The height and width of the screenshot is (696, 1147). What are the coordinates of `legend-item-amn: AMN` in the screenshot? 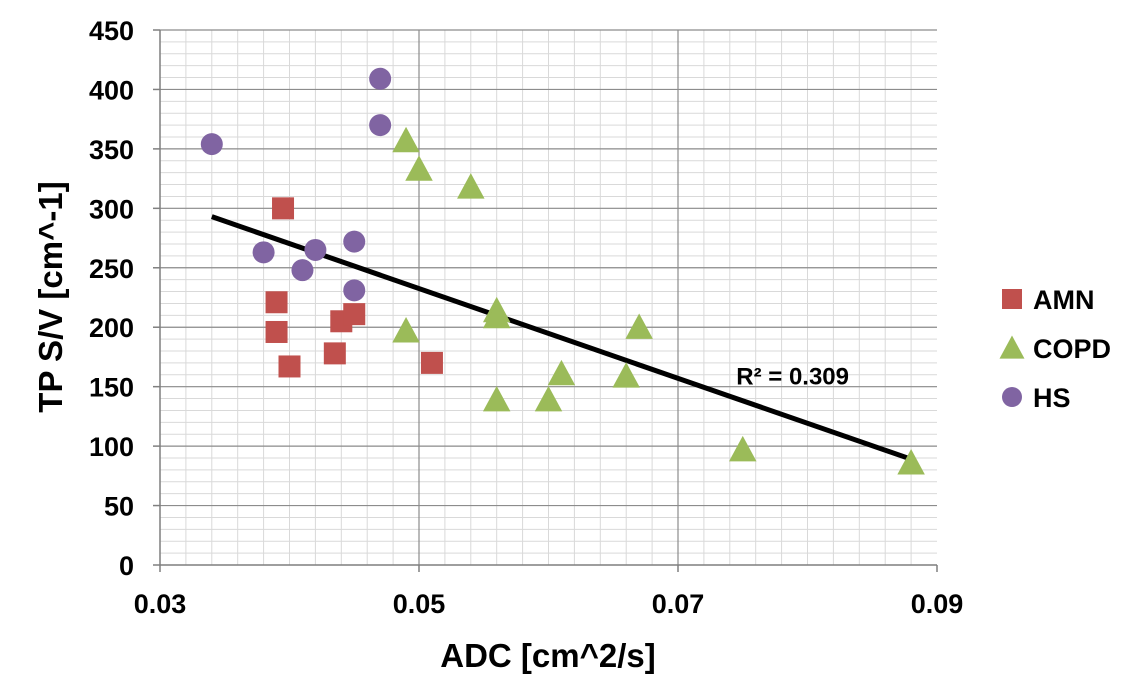 It's located at (1048, 300).